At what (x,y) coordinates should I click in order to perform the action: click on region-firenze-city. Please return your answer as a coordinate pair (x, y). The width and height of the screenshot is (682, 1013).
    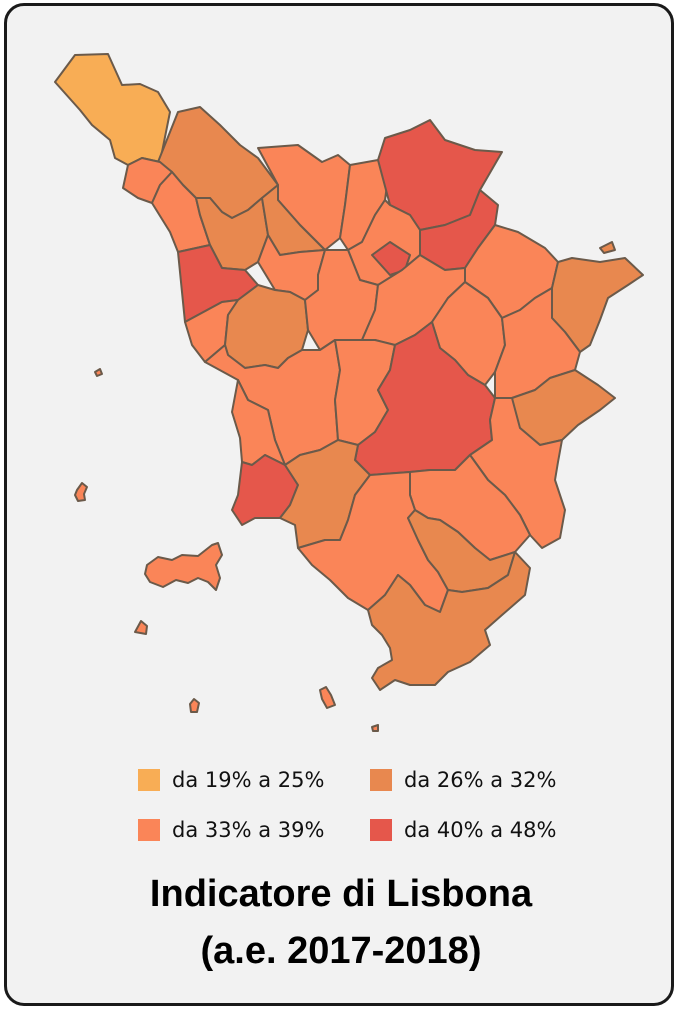
    Looking at the image, I should click on (391, 258).